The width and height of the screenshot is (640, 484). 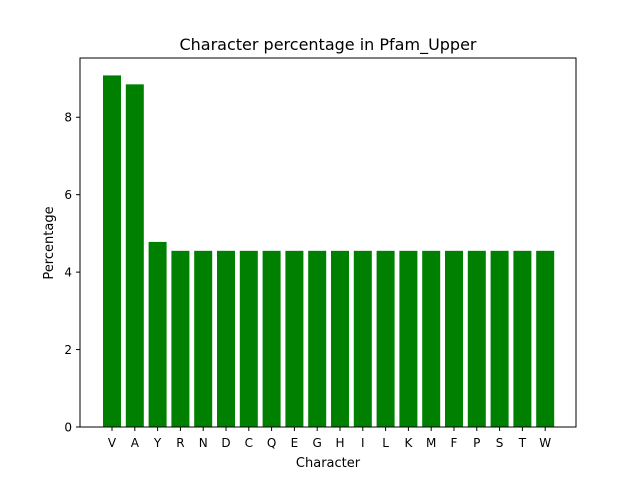 What do you see at coordinates (271, 338) in the screenshot?
I see `bar-Q` at bounding box center [271, 338].